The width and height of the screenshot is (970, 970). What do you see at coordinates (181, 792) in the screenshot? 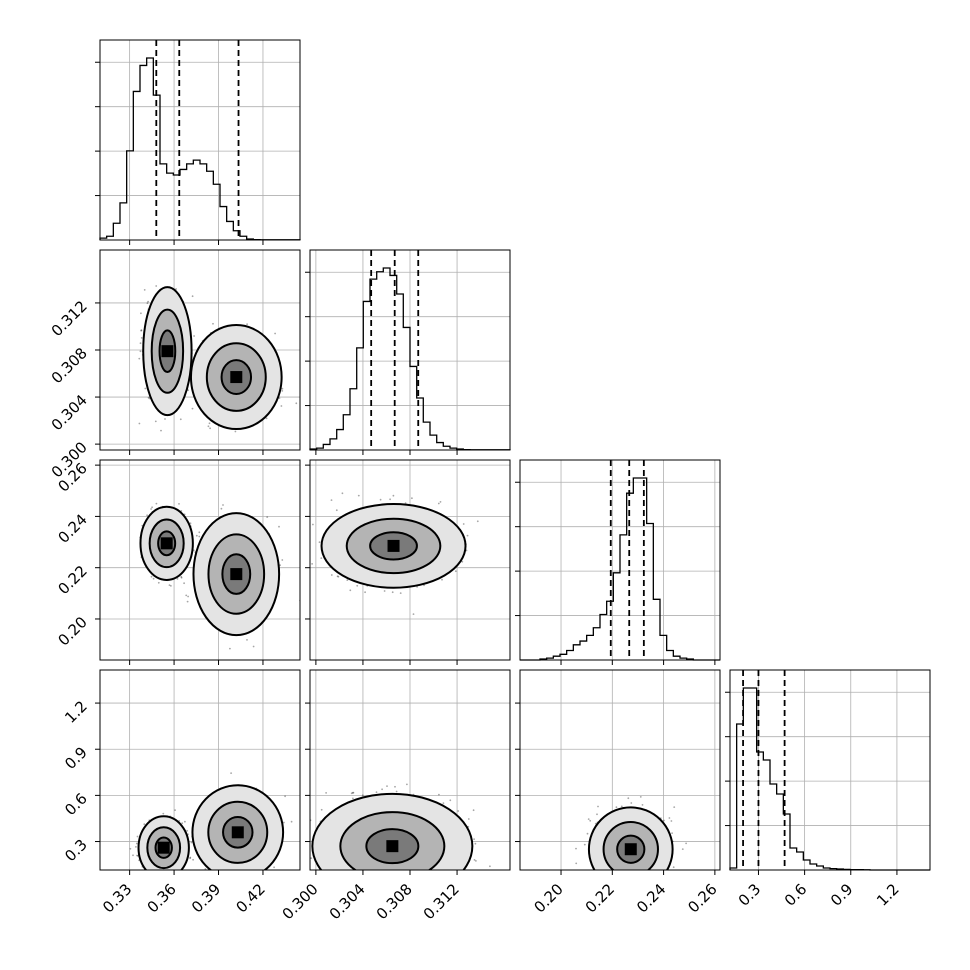
I see `scatter-panel-p0-p3: 0.33 0.36 0.39 0.420.30.60.91.2` at bounding box center [181, 792].